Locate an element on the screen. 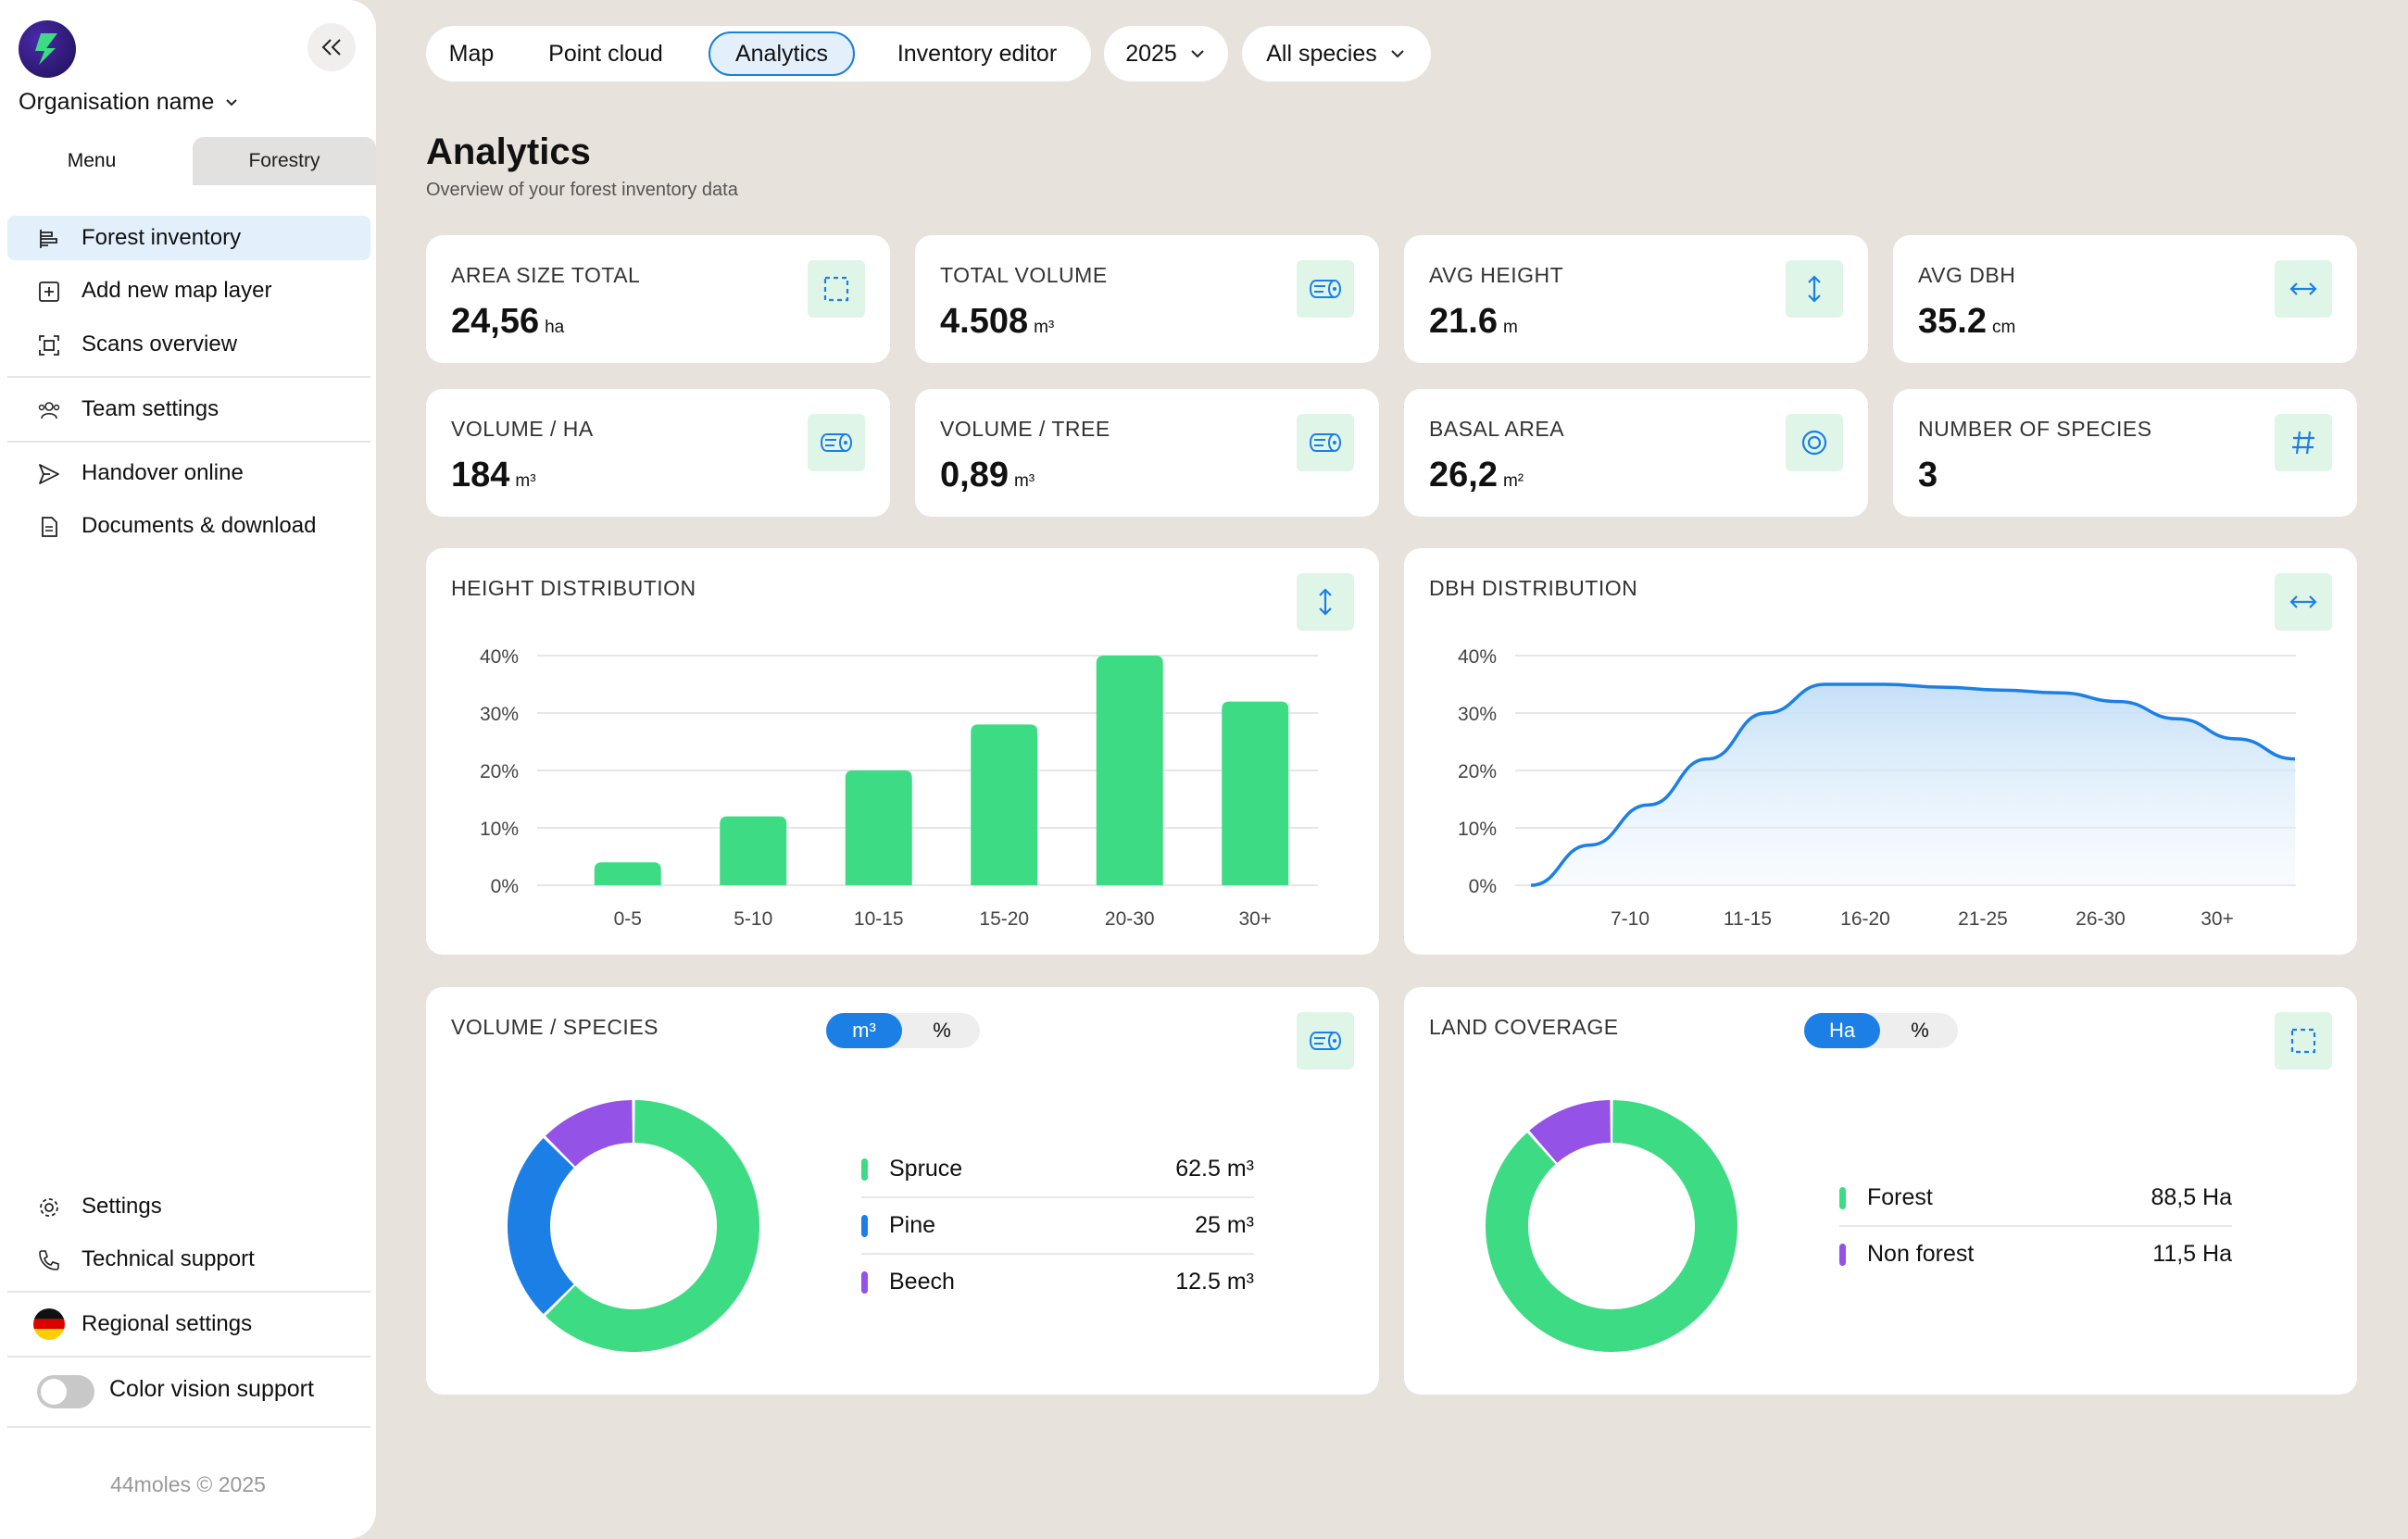 Image resolution: width=2408 pixels, height=1539 pixels. volume-species-title: VOLUME / SPECIES is located at coordinates (555, 1027).